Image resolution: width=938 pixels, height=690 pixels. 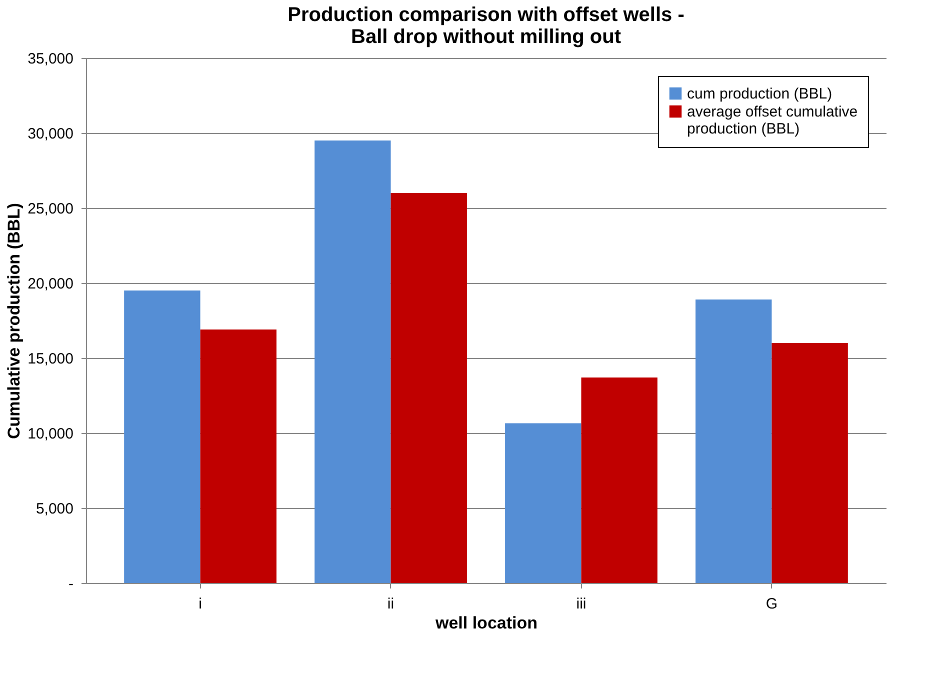 I want to click on legend-label: average offset cumulative production (BBL), so click(x=772, y=121).